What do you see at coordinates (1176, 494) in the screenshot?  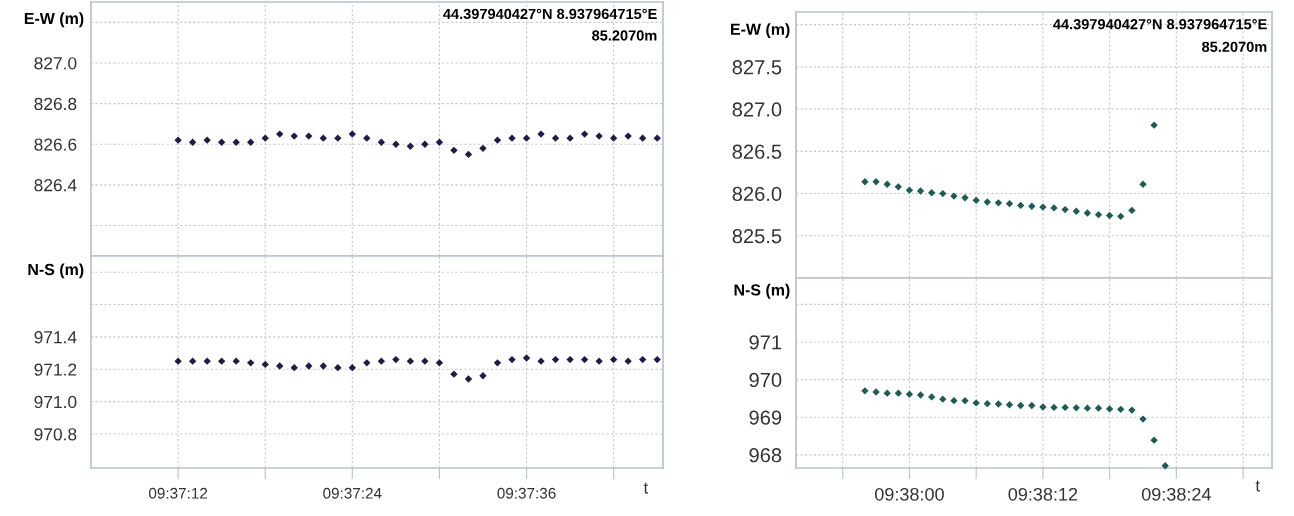 I see `x-tick-label: 09:38:24` at bounding box center [1176, 494].